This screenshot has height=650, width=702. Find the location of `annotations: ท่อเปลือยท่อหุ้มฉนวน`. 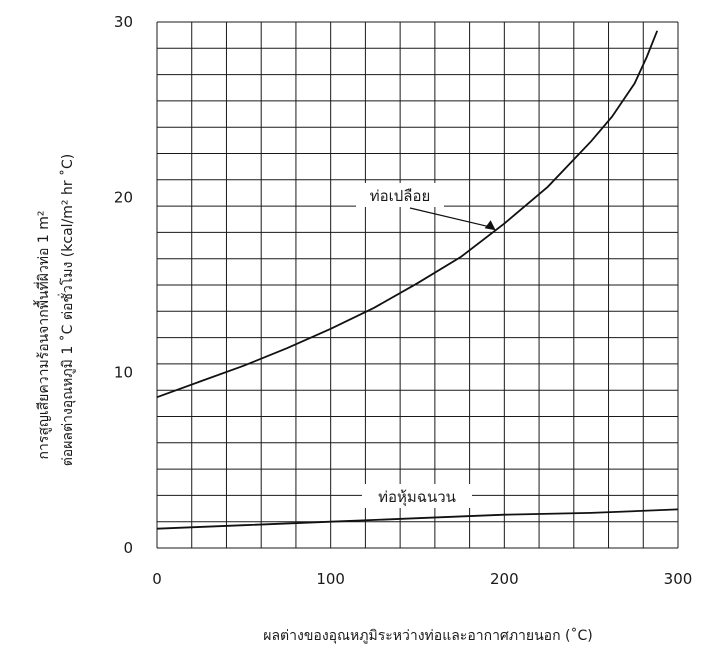

annotations: ท่อเปลือยท่อหุ้มฉนวน is located at coordinates (426, 345).